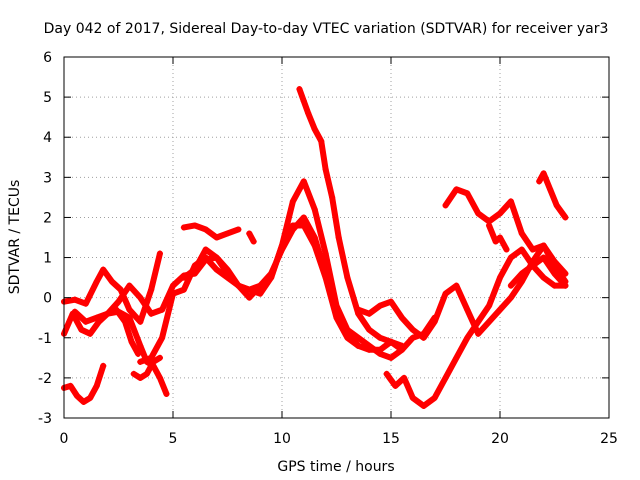 This screenshot has width=640, height=480. Describe the element at coordinates (45, 419) in the screenshot. I see `y-tick-label: -3` at that location.